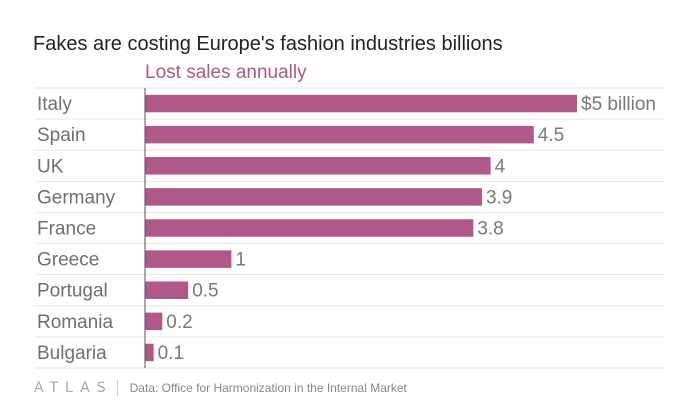  Describe the element at coordinates (551, 135) in the screenshot. I see `value-label: 4.5` at that location.